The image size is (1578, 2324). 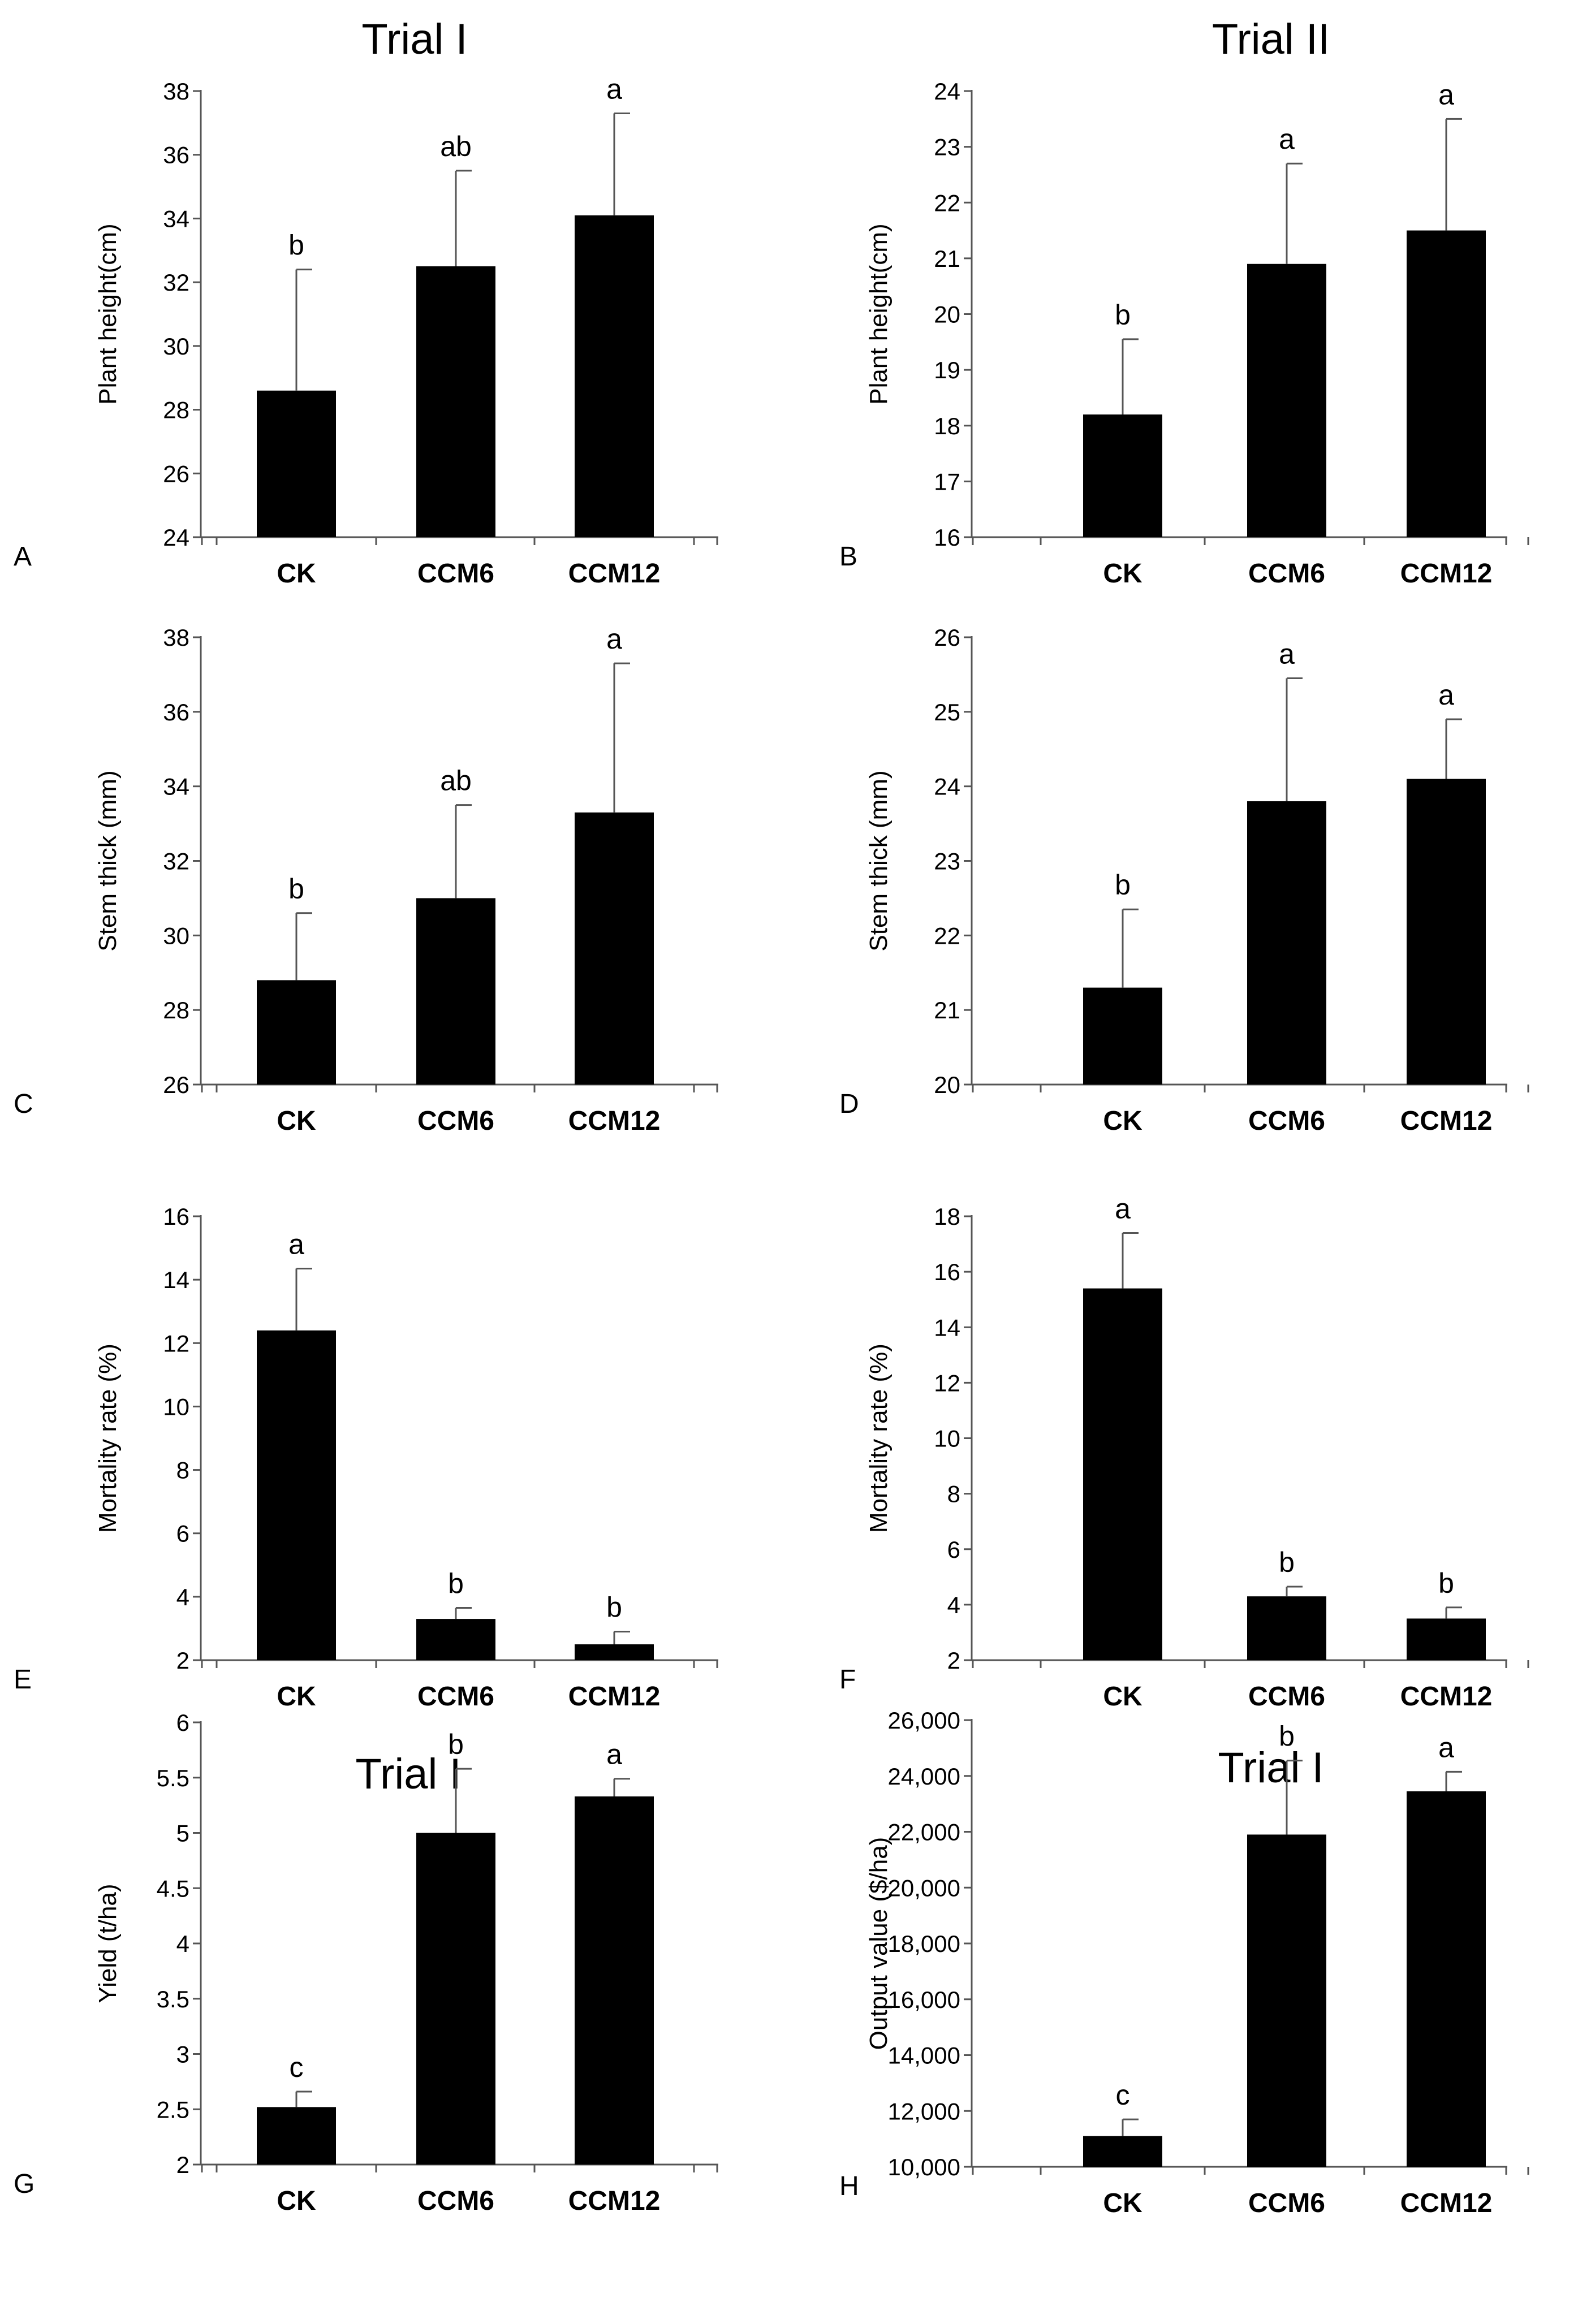 What do you see at coordinates (924, 1776) in the screenshot?
I see `y-tick-label: 24,000` at bounding box center [924, 1776].